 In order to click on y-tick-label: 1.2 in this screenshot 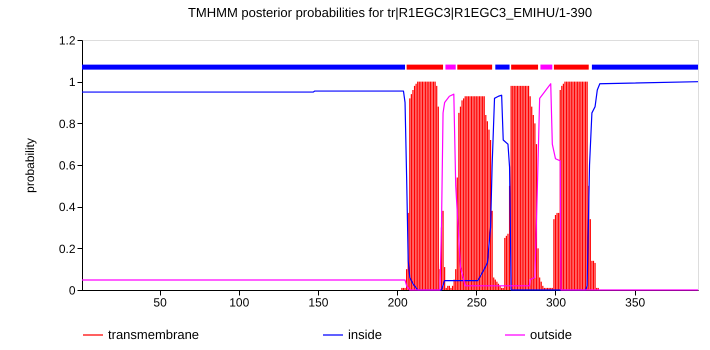, I will do `click(67, 41)`.